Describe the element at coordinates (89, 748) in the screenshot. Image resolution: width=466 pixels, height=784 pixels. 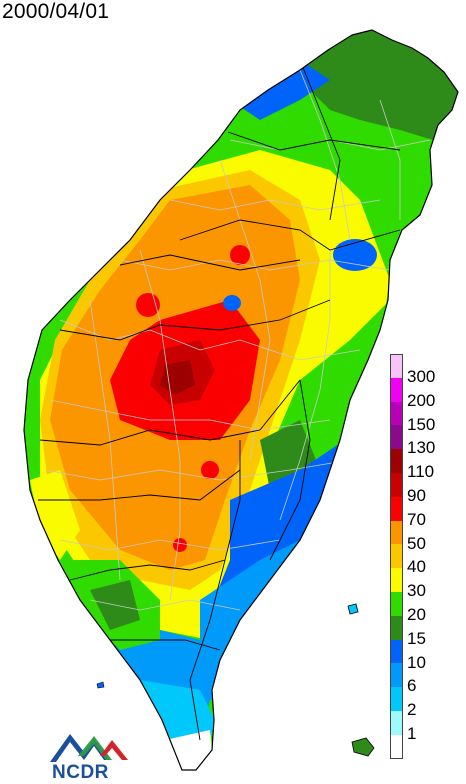
I see `ncdr-logo-icon` at that location.